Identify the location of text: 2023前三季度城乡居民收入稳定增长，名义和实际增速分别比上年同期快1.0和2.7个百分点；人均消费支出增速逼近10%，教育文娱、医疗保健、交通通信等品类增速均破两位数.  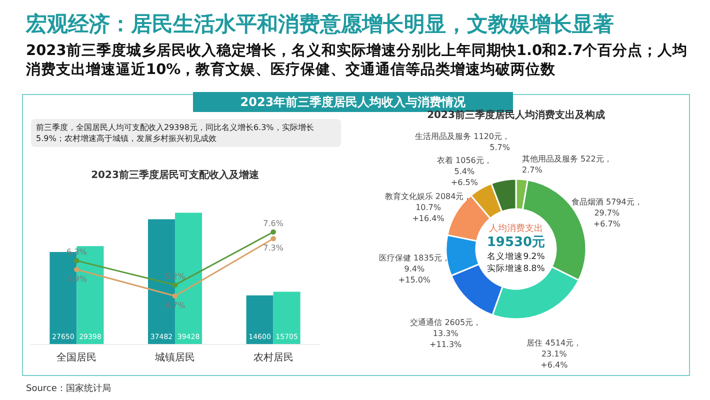
(357, 61).